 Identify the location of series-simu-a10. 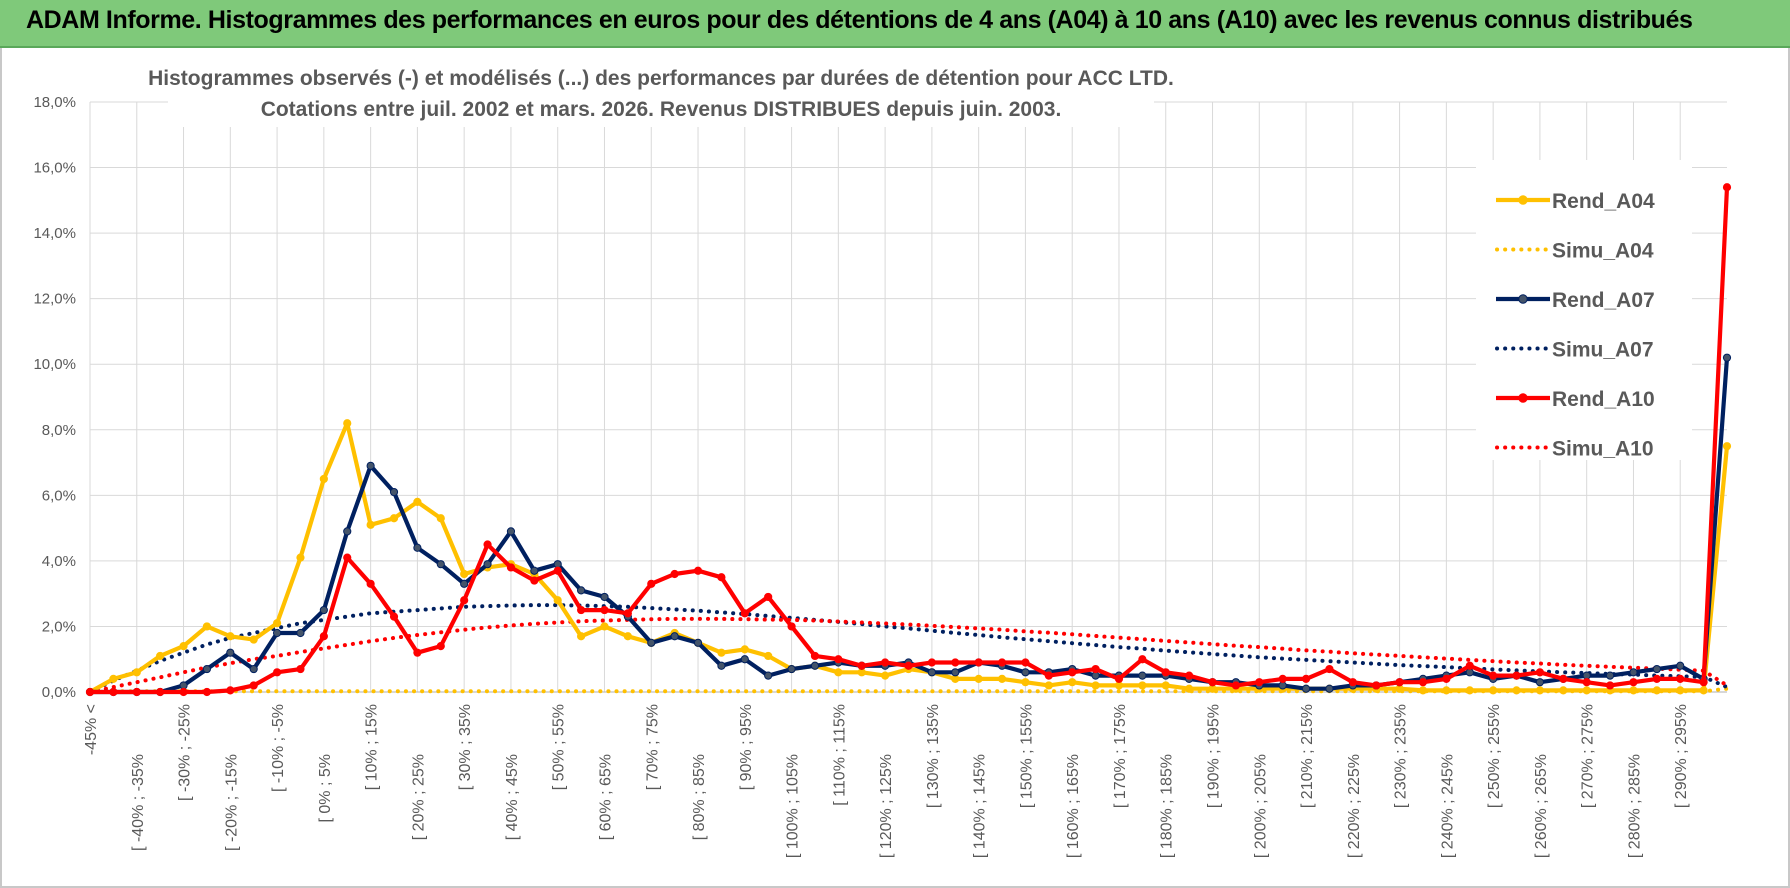
(908, 655).